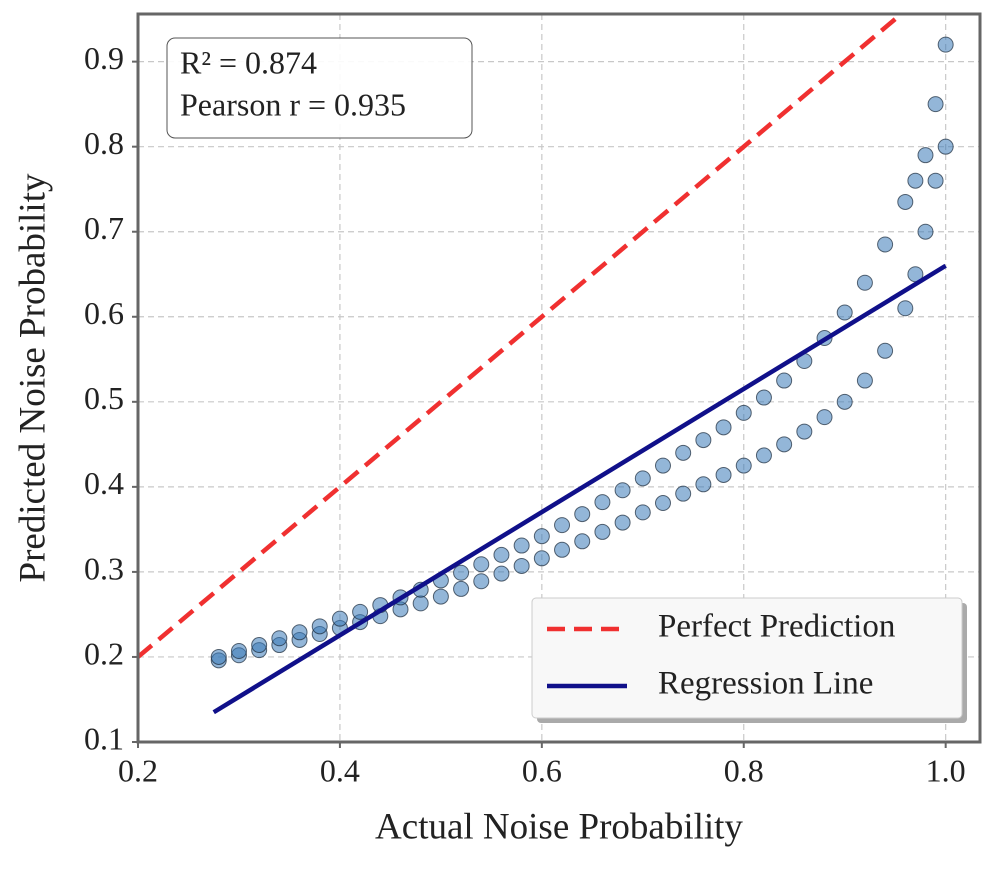 Image resolution: width=996 pixels, height=871 pixels. What do you see at coordinates (104, 653) in the screenshot?
I see `y-tick-label: 0.2` at bounding box center [104, 653].